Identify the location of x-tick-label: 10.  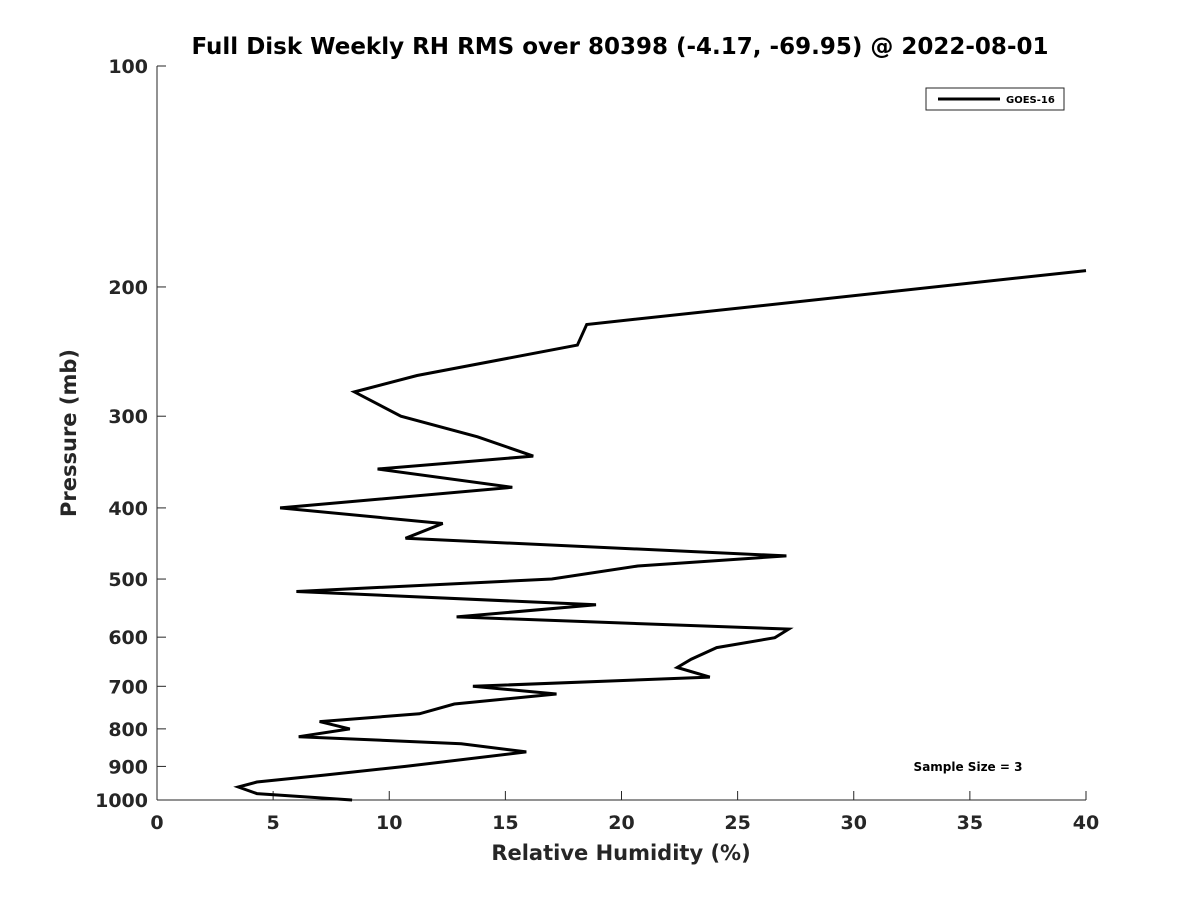
(389, 823).